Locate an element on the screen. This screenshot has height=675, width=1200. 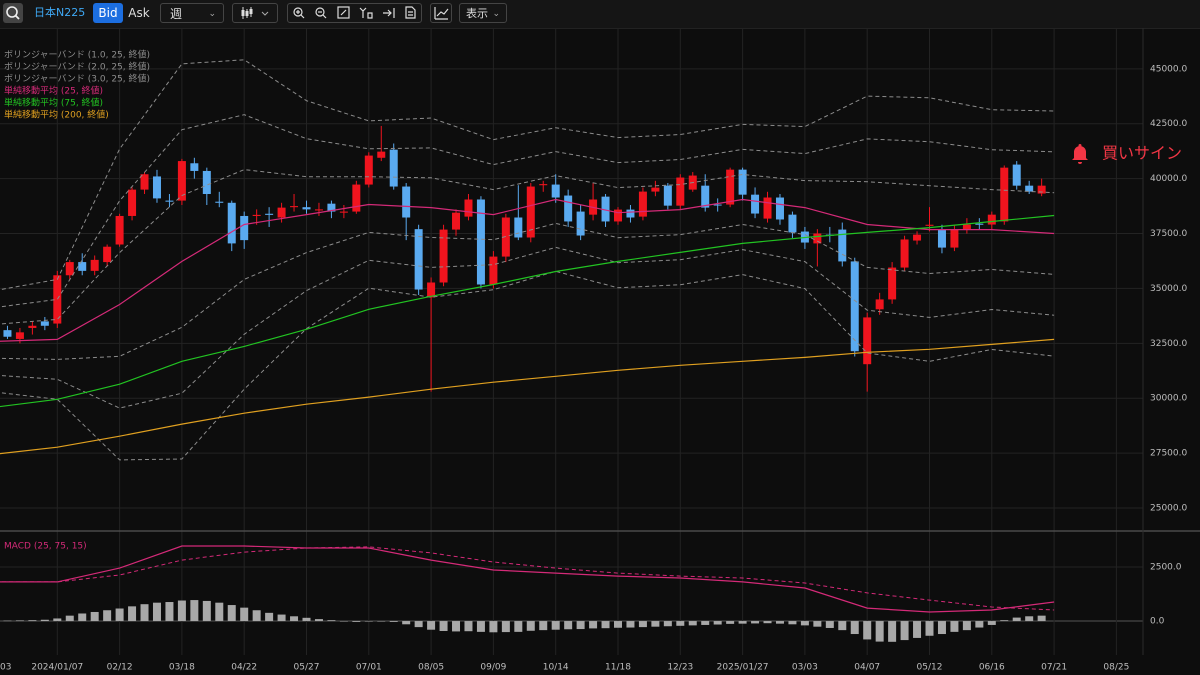
y-tick-label: 32500.0 is located at coordinates (1168, 344).